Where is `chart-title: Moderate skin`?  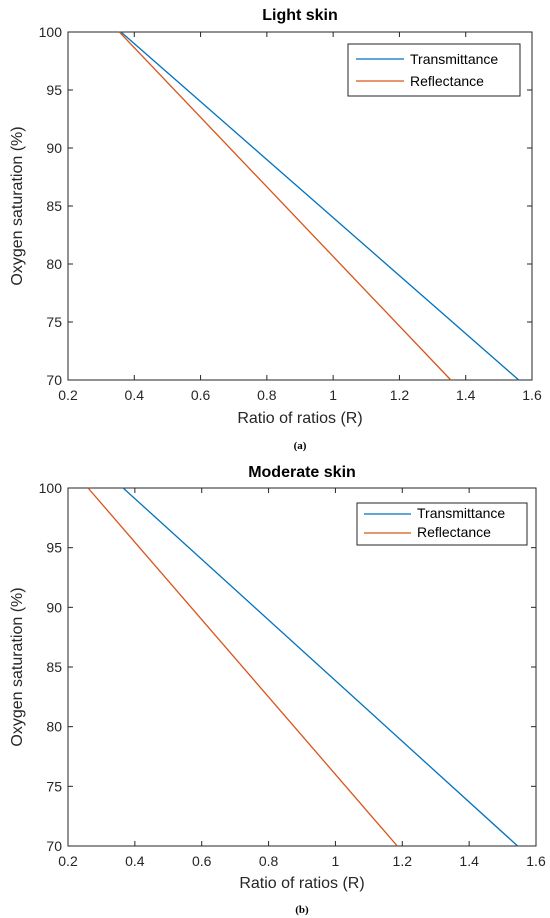
chart-title: Moderate skin is located at coordinates (302, 472).